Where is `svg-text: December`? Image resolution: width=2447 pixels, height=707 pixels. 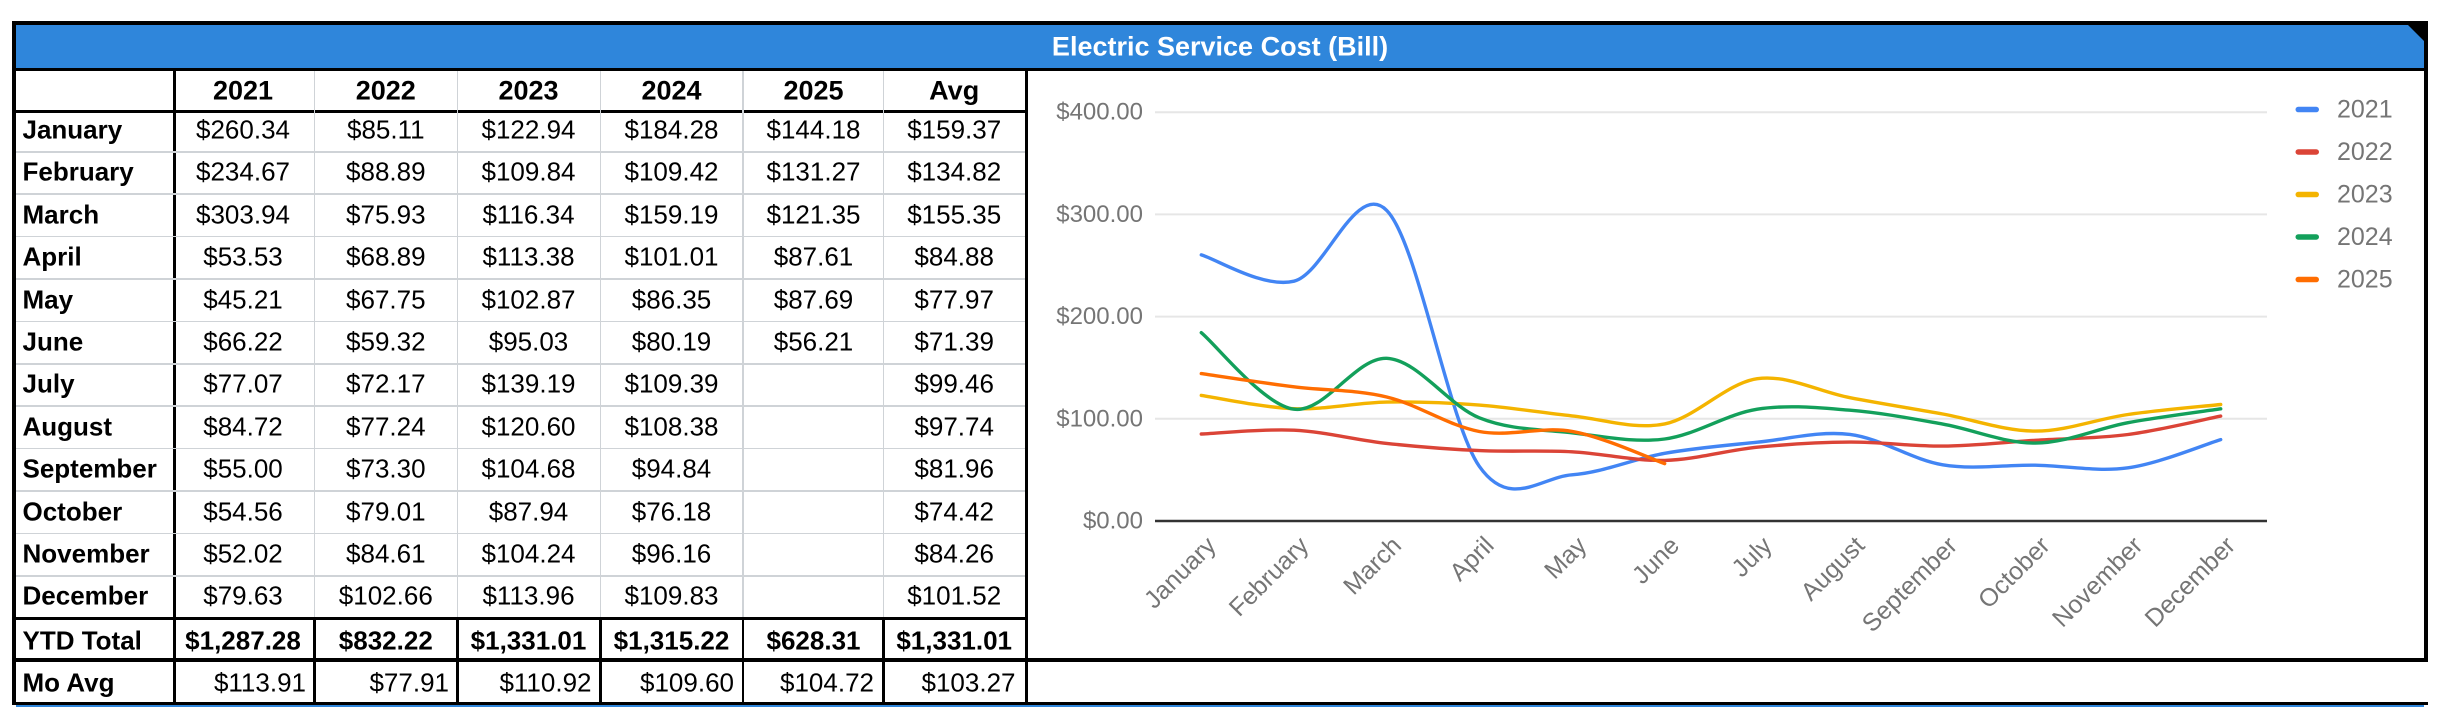
svg-text: December is located at coordinates (2190, 581).